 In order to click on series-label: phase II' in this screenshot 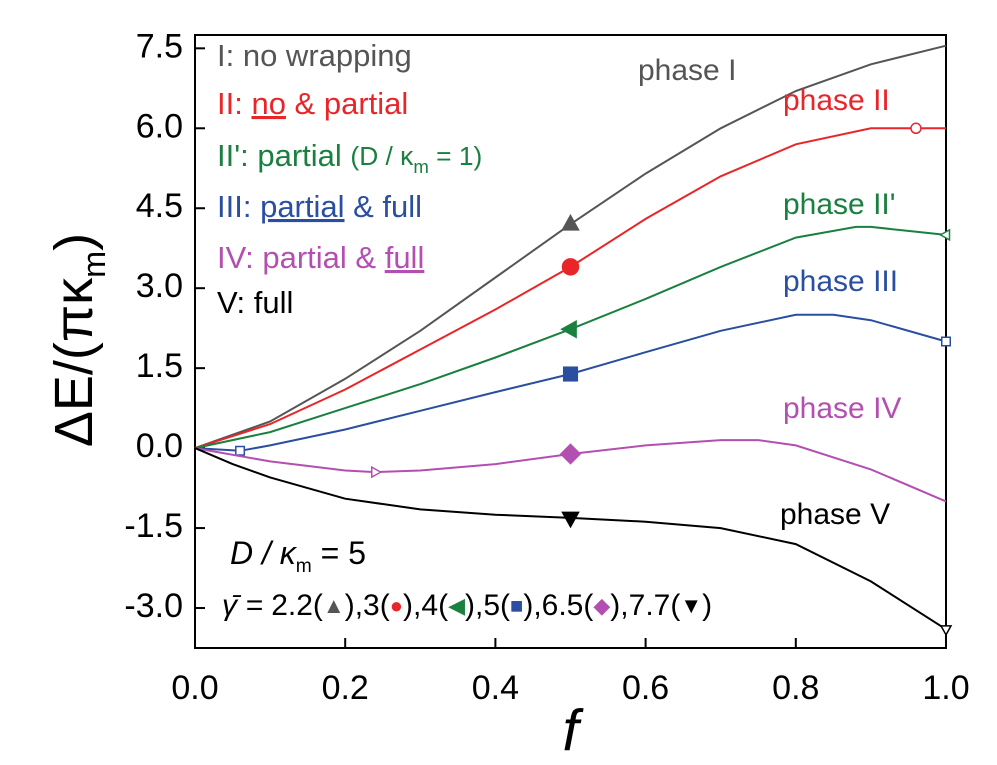, I will do `click(839, 204)`.